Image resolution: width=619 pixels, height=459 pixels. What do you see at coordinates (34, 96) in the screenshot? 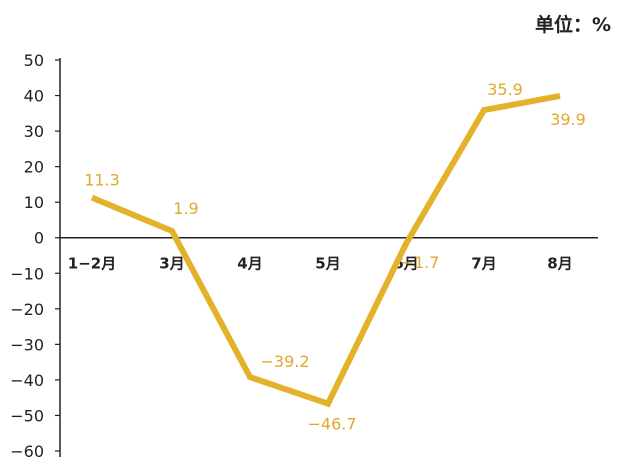
I see `y-tick-label: 40` at bounding box center [34, 96].